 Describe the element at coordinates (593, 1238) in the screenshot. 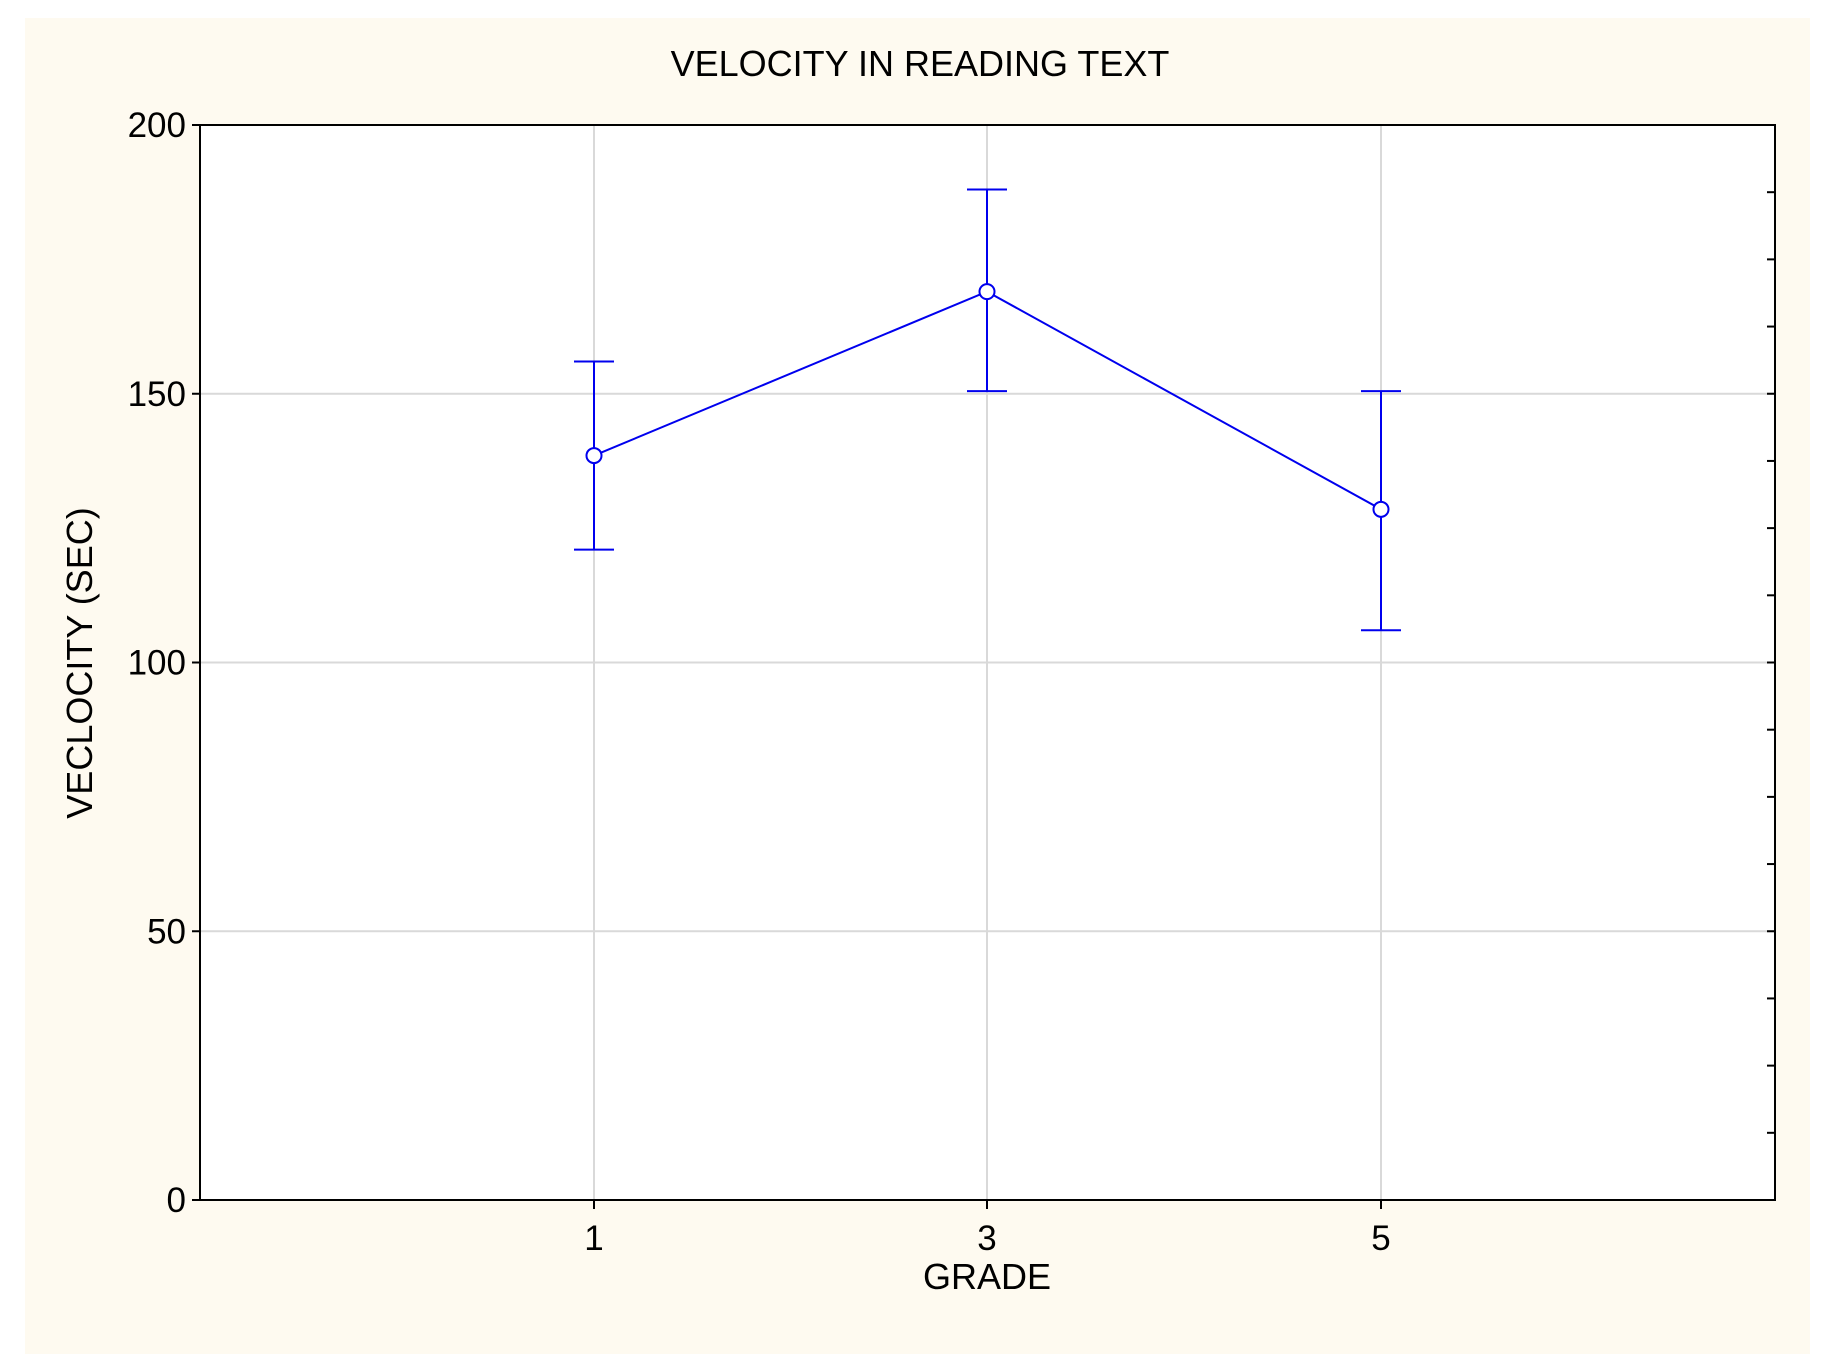

I see `x-tick-label-1: 1` at that location.